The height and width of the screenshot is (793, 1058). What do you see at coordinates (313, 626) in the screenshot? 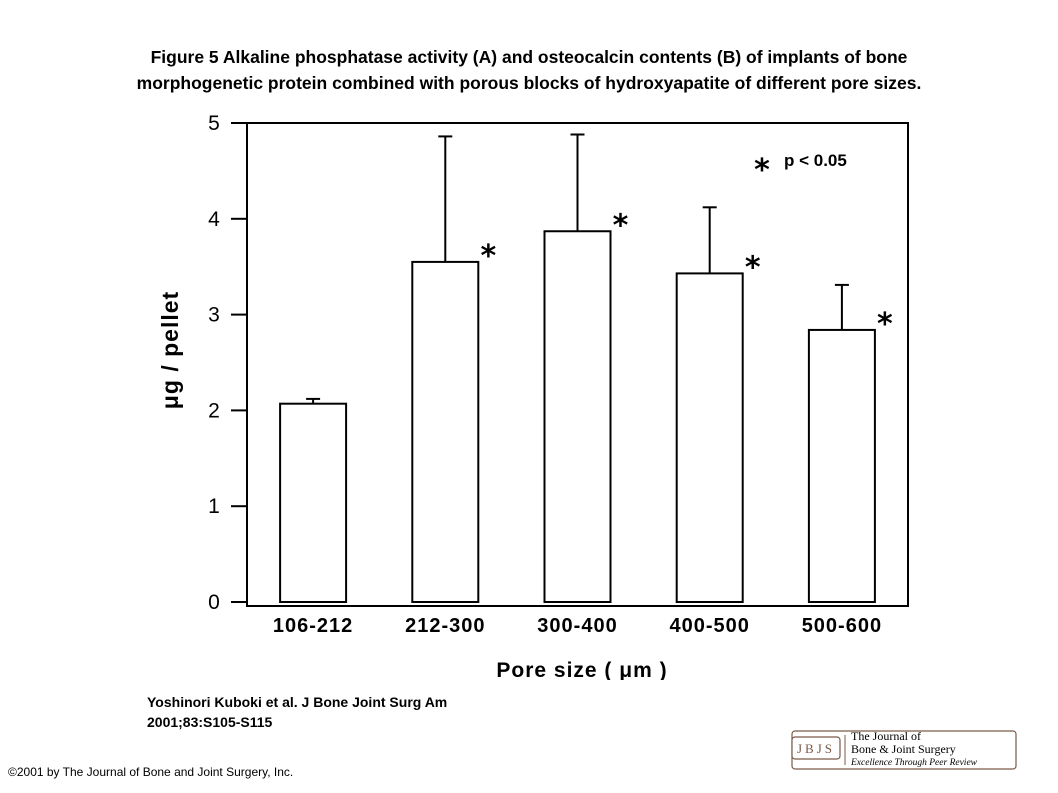
I see `x-tick-label: 106-212` at bounding box center [313, 626].